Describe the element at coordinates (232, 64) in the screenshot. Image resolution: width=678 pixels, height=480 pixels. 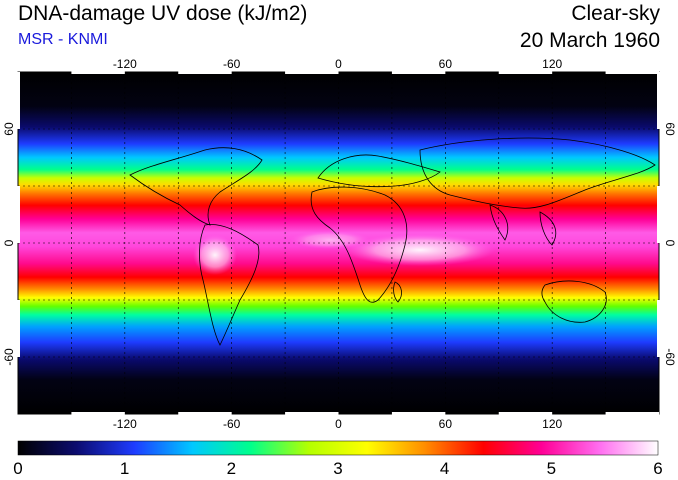
I see `lon-label-top: -60` at that location.